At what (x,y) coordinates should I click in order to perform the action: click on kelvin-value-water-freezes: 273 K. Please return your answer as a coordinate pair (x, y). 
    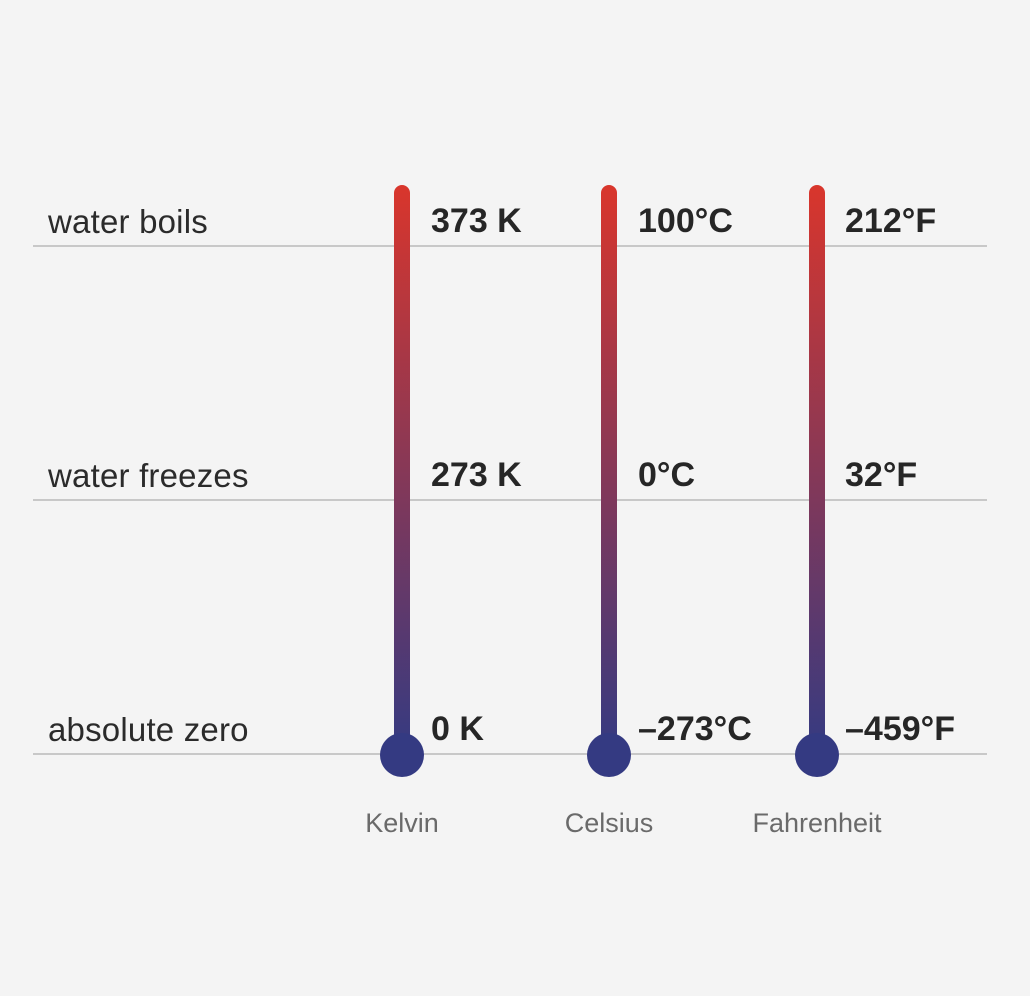
    Looking at the image, I should click on (476, 475).